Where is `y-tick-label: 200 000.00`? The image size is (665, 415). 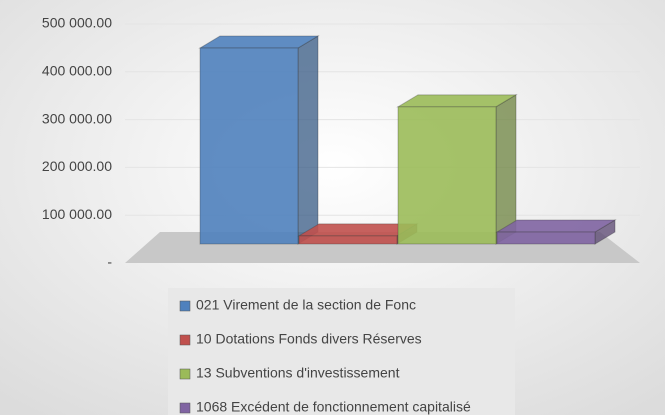
y-tick-label: 200 000.00 is located at coordinates (77, 166).